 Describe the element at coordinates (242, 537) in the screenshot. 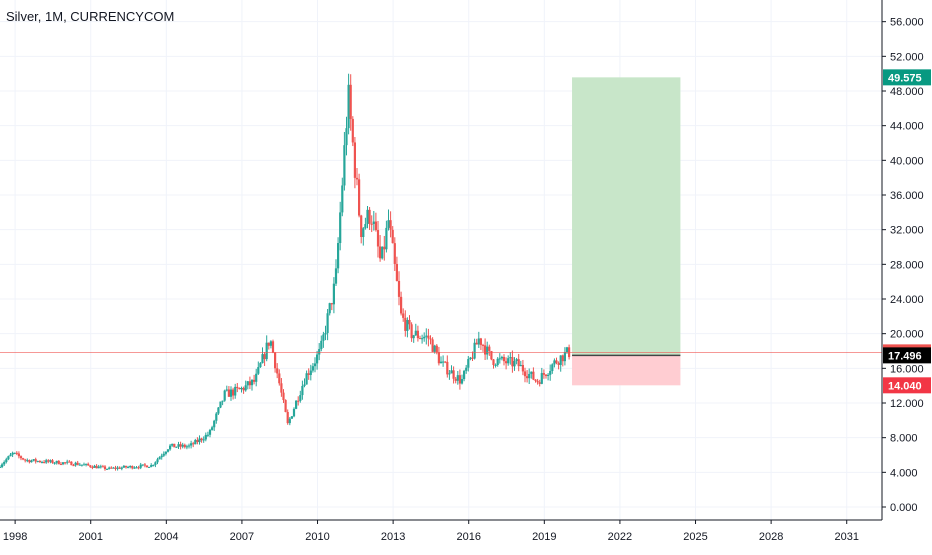

I see `x-tick-label: 2007` at that location.